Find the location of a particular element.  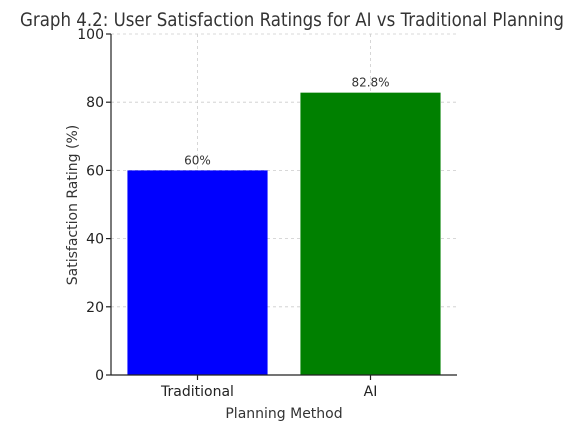

y-tick-label: 40 is located at coordinates (95, 240).